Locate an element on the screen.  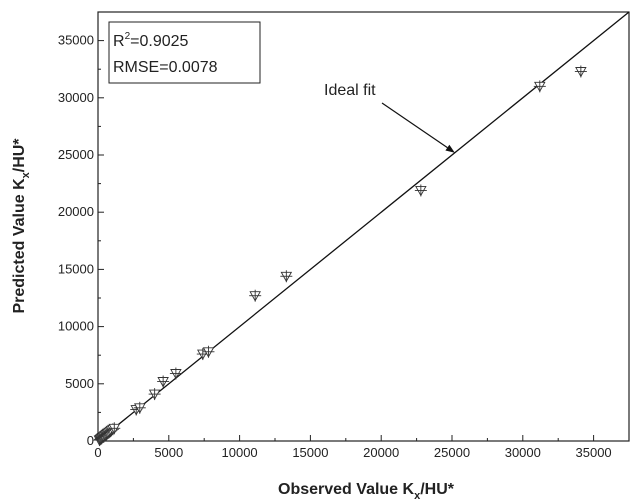
y-axis-title-subscript: x is located at coordinates (26, 174).